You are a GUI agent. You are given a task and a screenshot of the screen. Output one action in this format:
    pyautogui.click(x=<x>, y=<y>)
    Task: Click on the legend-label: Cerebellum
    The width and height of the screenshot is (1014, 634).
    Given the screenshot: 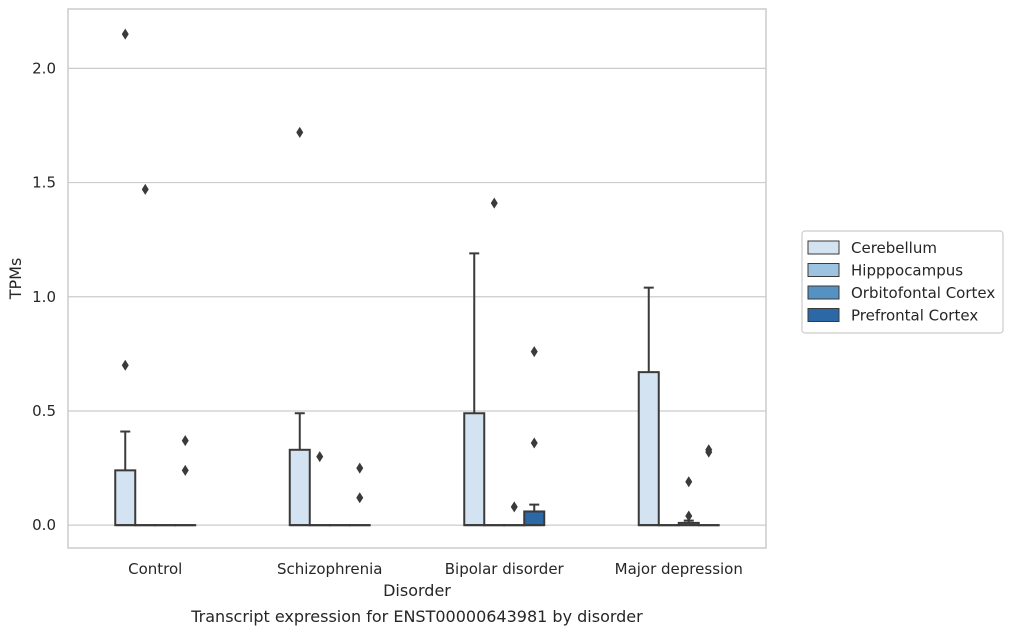 What is the action you would take?
    pyautogui.click(x=894, y=248)
    